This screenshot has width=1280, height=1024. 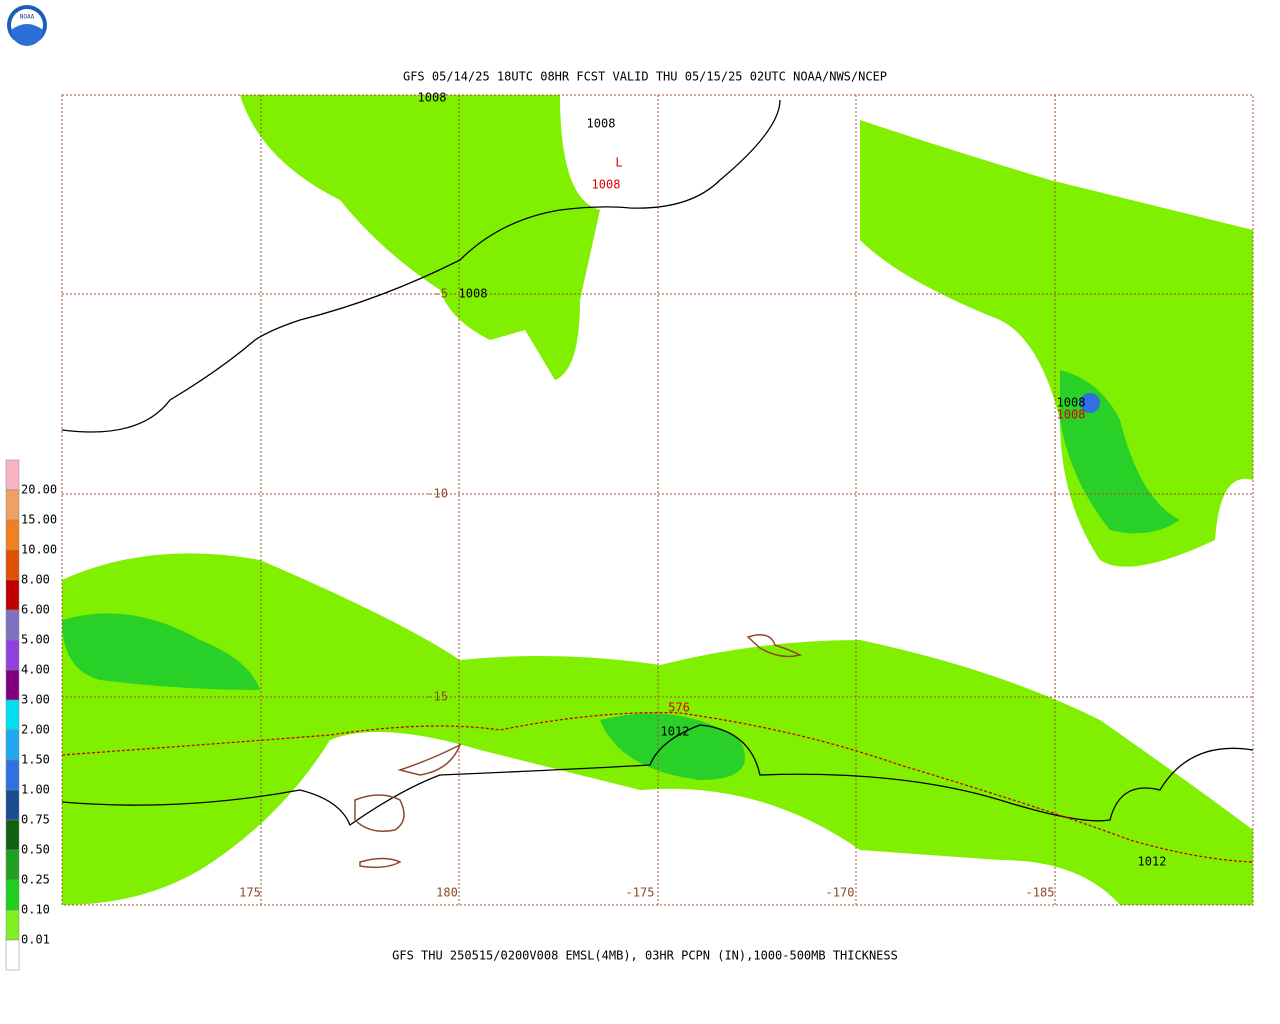 What do you see at coordinates (35, 940) in the screenshot?
I see `legend-label: 0.01` at bounding box center [35, 940].